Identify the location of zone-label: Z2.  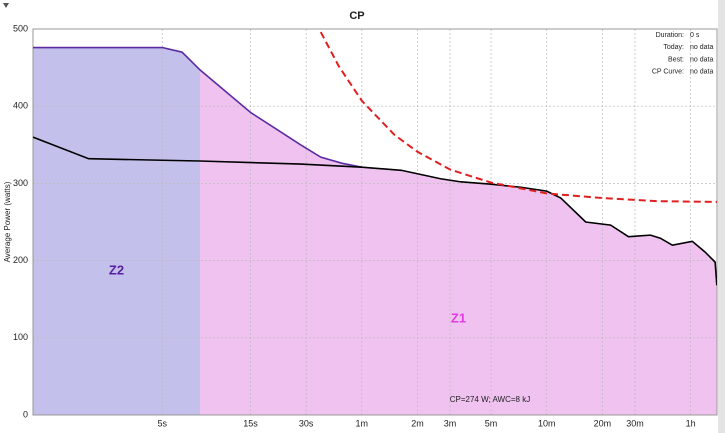
(116, 269).